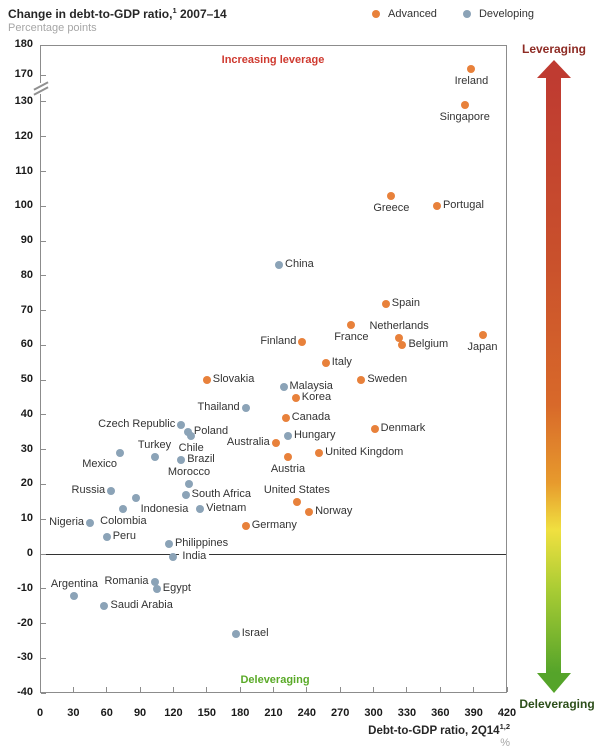 The width and height of the screenshot is (601, 753). What do you see at coordinates (553, 375) in the screenshot?
I see `gradient-arrow-shaft` at bounding box center [553, 375].